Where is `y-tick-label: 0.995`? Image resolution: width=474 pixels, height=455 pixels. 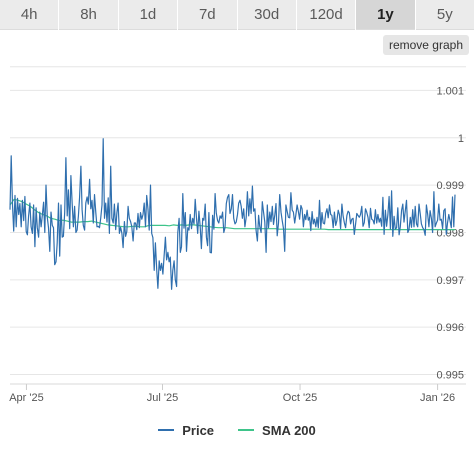 y-tick-label: 0.995 is located at coordinates (450, 376).